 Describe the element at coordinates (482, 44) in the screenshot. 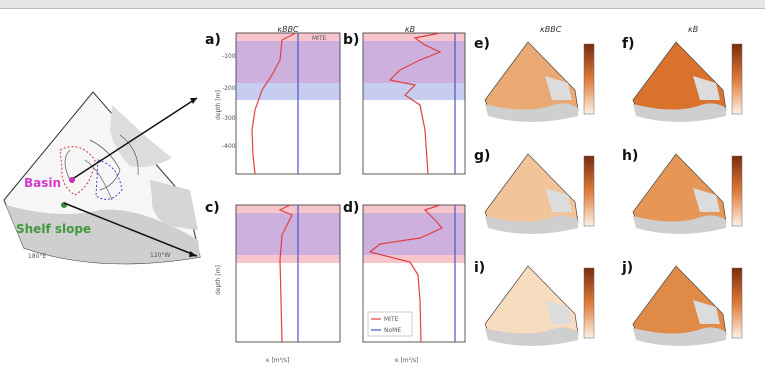

I see `map-label: e)` at that location.